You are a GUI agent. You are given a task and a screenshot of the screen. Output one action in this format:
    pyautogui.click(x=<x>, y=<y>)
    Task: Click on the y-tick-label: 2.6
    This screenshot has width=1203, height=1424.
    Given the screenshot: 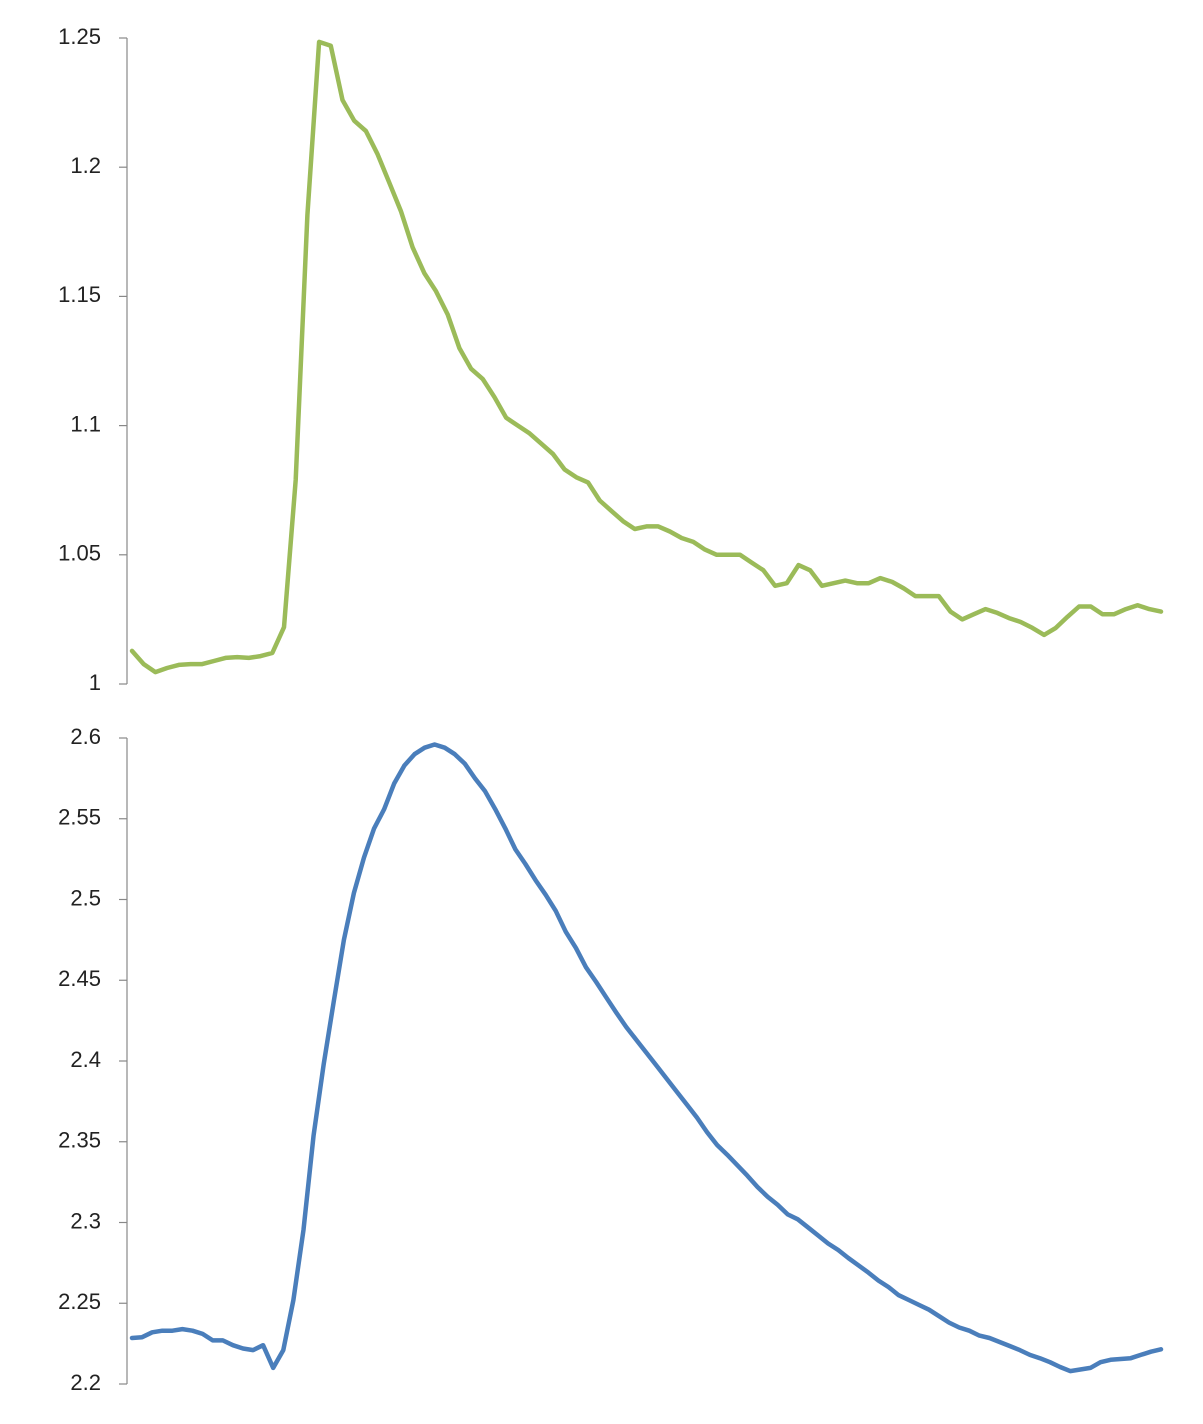 What is the action you would take?
    pyautogui.click(x=85, y=736)
    